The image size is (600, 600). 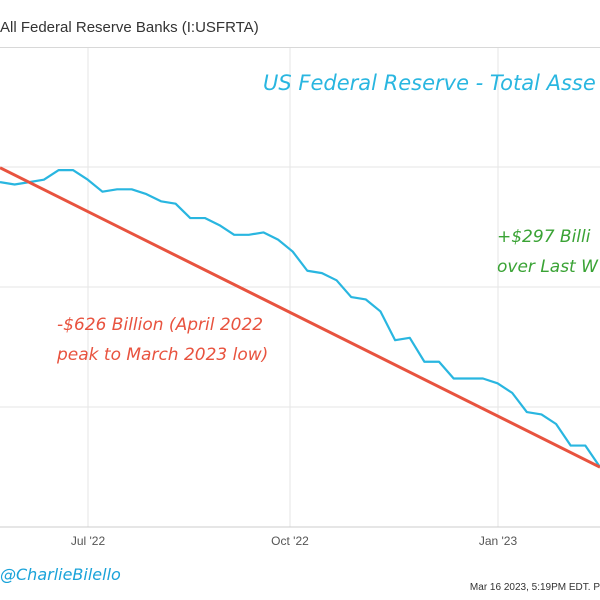 What do you see at coordinates (129, 27) in the screenshot?
I see `chart-source-title: All Federal Reserve Banks (I:USFRTA)` at bounding box center [129, 27].